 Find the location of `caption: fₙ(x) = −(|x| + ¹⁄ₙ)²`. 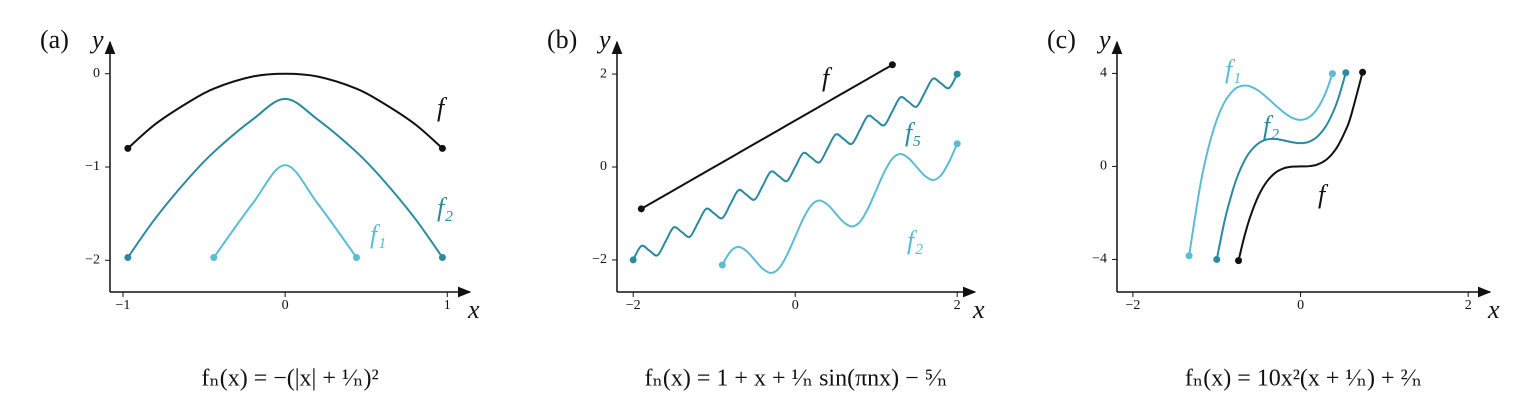

caption: fₙ(x) = −(|x| + ¹⁄ₙ)² is located at coordinates (289, 379).